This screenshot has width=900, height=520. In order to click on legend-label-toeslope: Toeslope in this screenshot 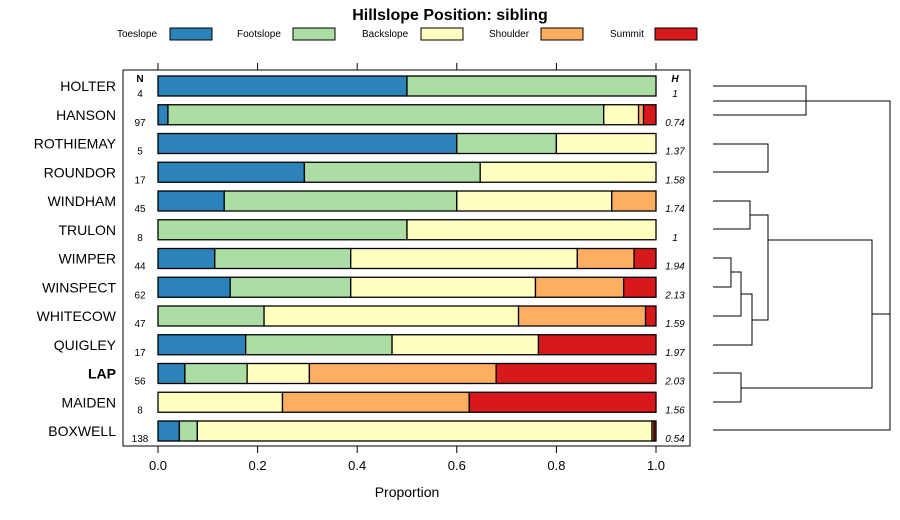, I will do `click(137, 34)`.